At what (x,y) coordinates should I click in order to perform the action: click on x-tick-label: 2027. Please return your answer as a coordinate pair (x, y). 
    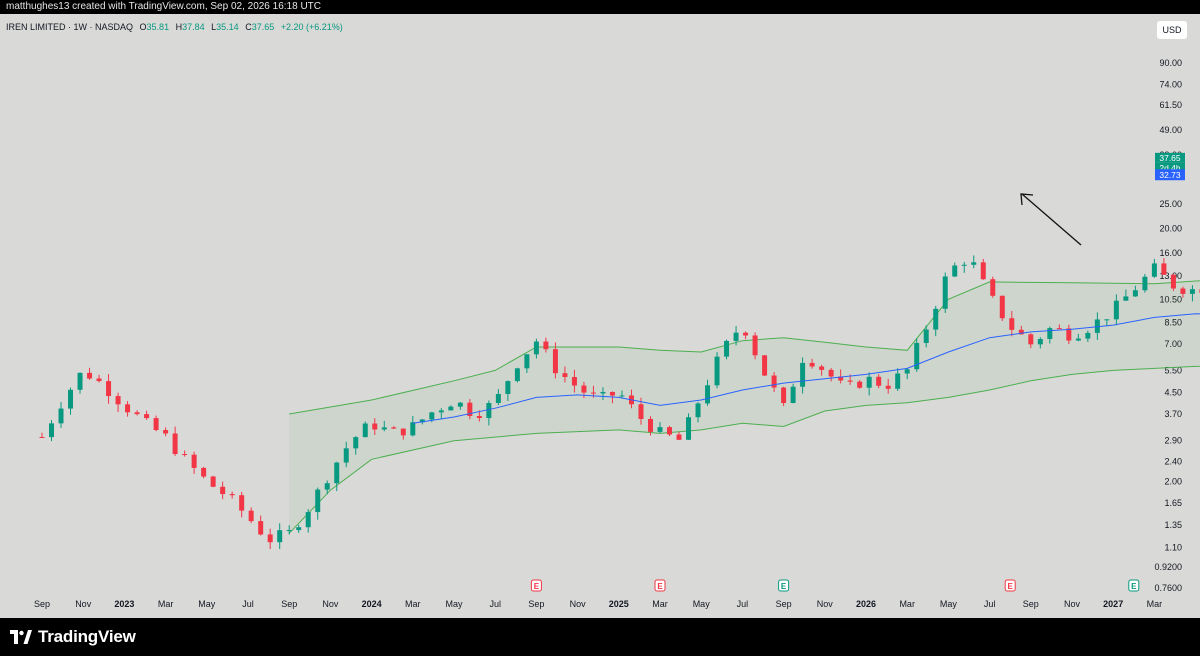
    Looking at the image, I should click on (1113, 604).